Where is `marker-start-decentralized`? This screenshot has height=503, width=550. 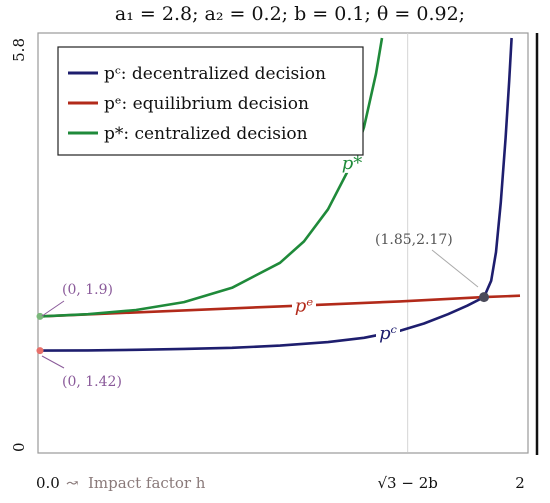
marker-start-decentralized is located at coordinates (40, 351).